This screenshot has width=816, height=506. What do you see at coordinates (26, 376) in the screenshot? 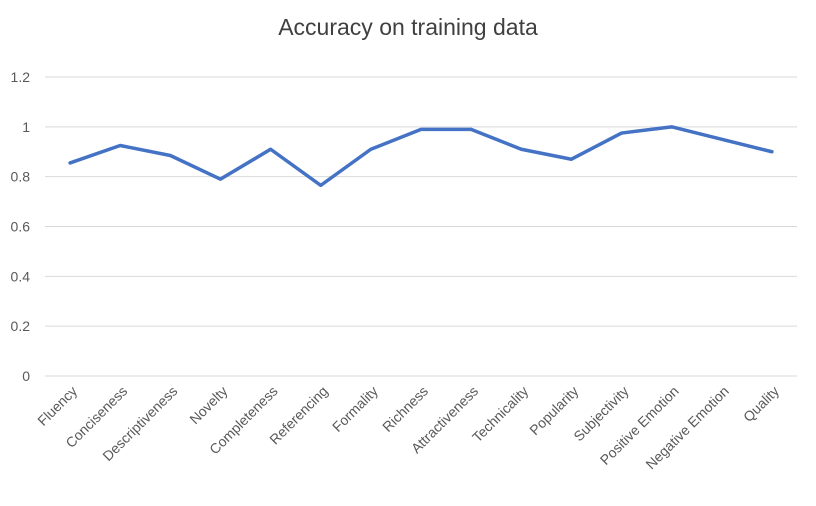
I see `y-tick-label: 0` at bounding box center [26, 376].